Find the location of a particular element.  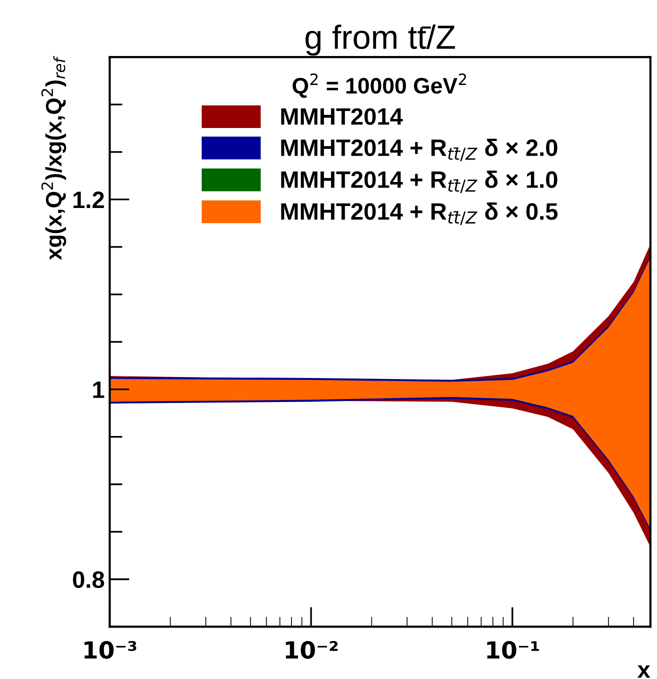

legend-label: MMHT2014 + R$_{tt̄/Z}$ δ × 1.0 is located at coordinates (419, 182).